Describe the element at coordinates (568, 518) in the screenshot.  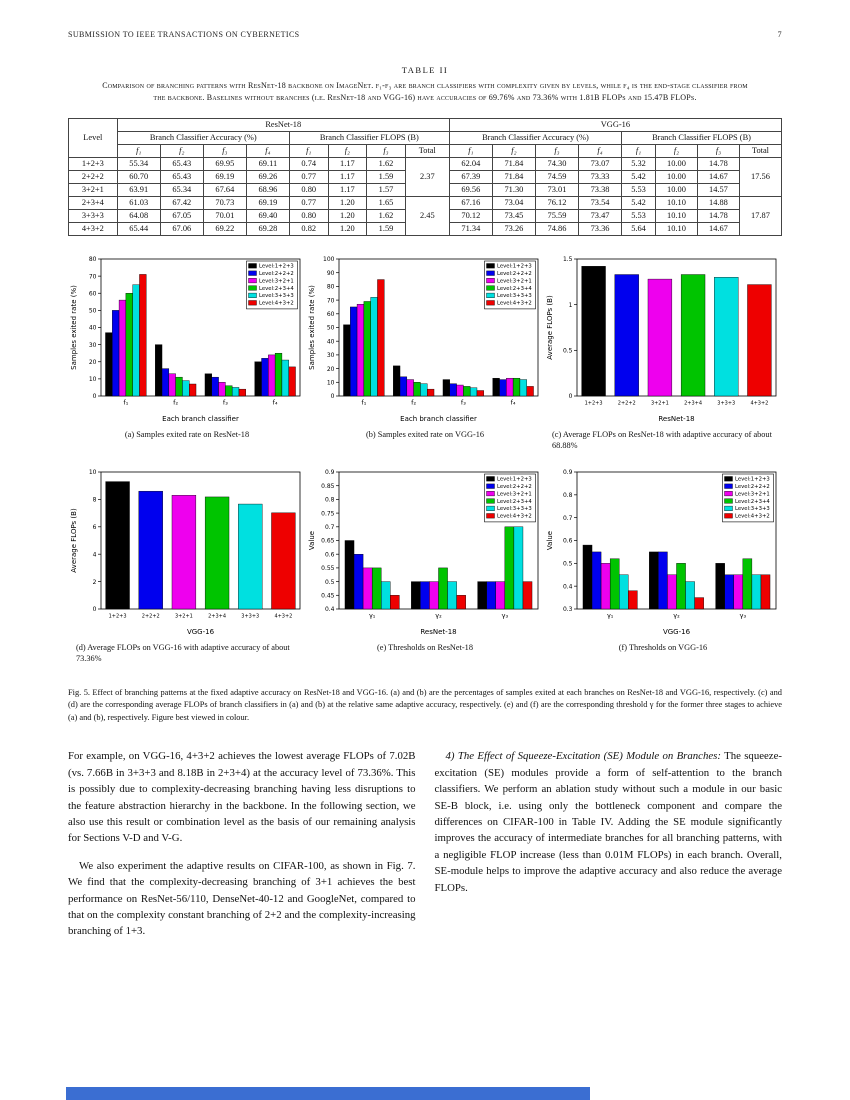
I see `svg-text: 0.7` at that location.